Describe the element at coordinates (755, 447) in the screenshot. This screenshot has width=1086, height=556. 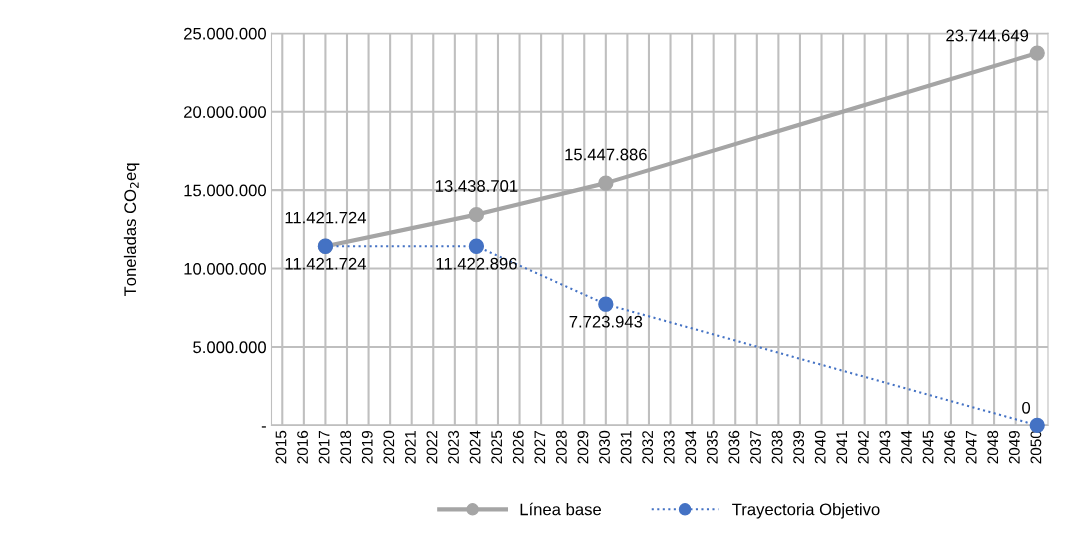
I see `x-tick-label: 2037` at that location.